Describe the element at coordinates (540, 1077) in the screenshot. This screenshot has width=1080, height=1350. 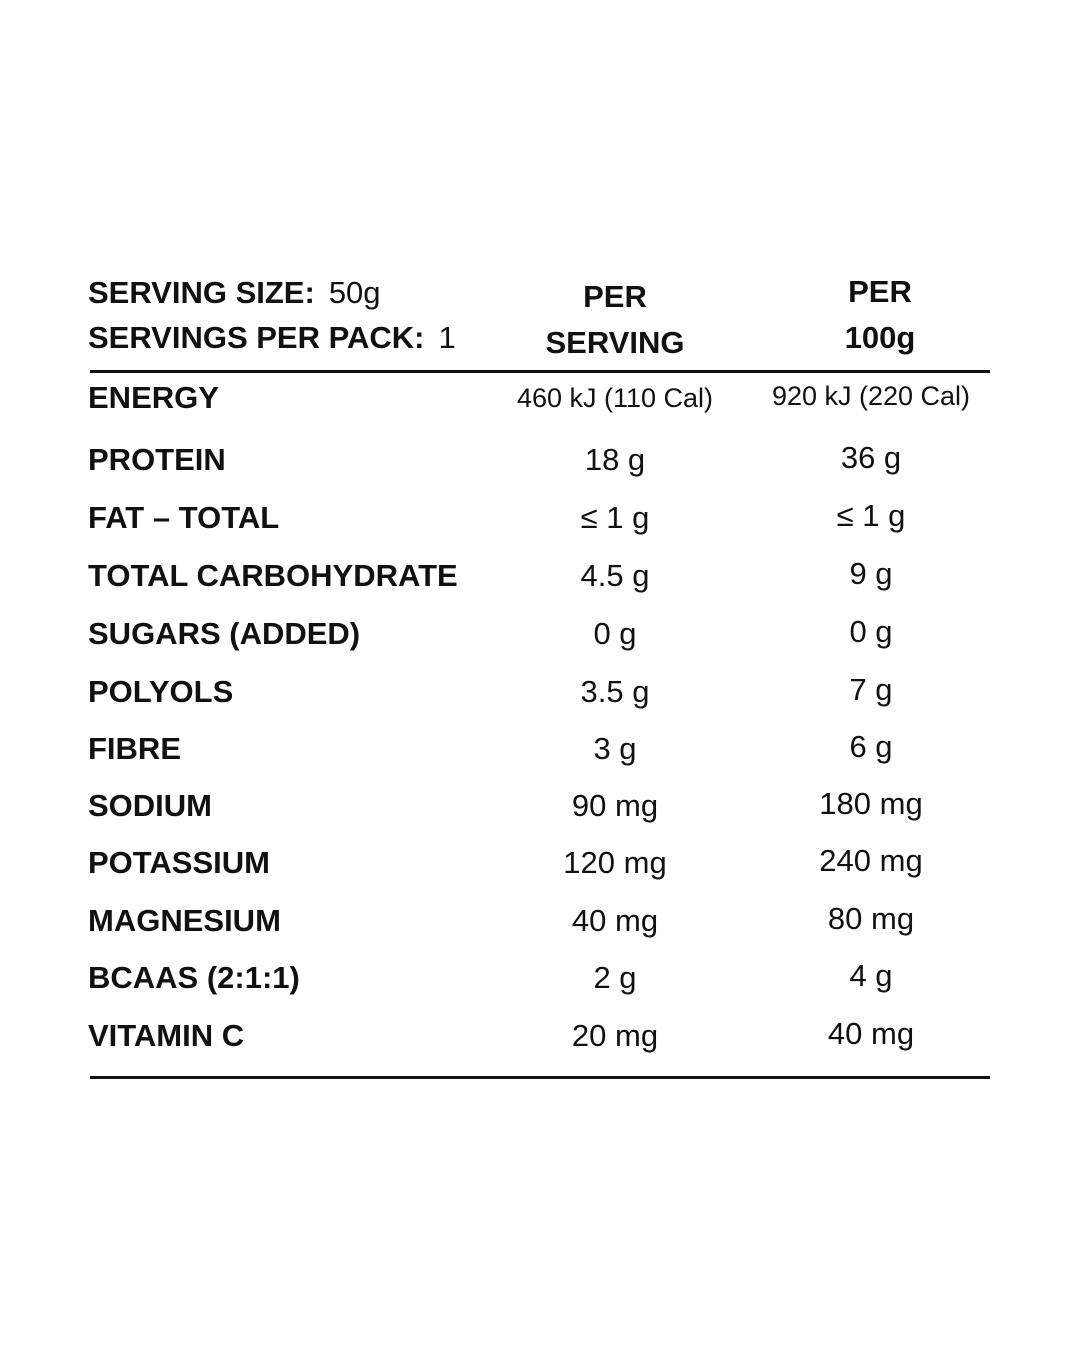
I see `footer-divider` at that location.